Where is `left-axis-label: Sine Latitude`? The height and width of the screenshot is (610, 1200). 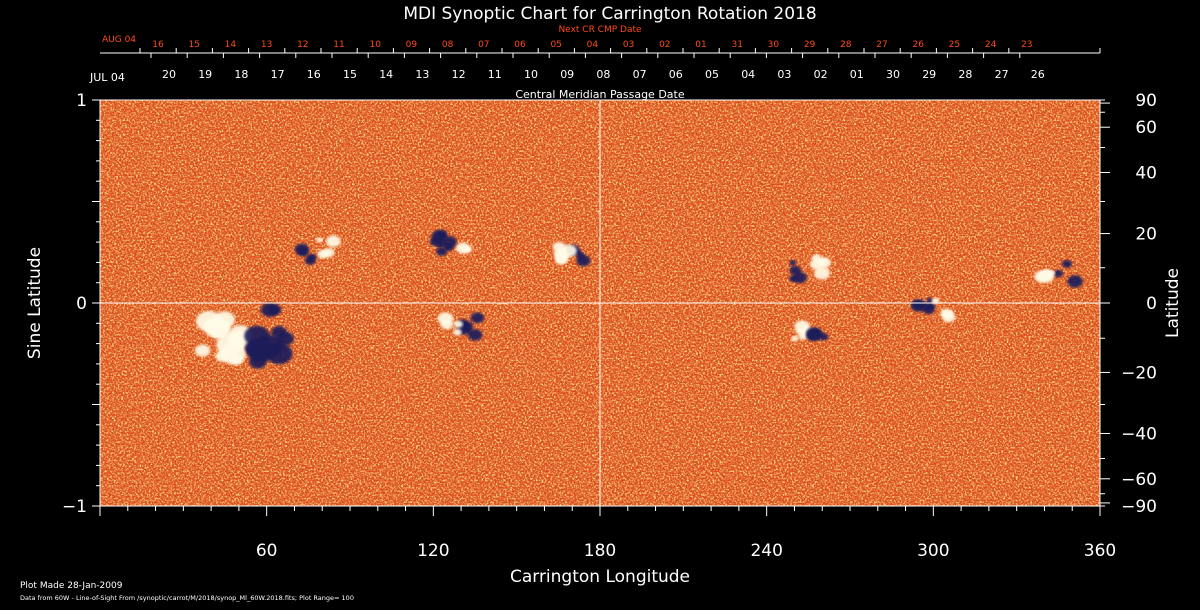 left-axis-label: Sine Latitude is located at coordinates (35, 303).